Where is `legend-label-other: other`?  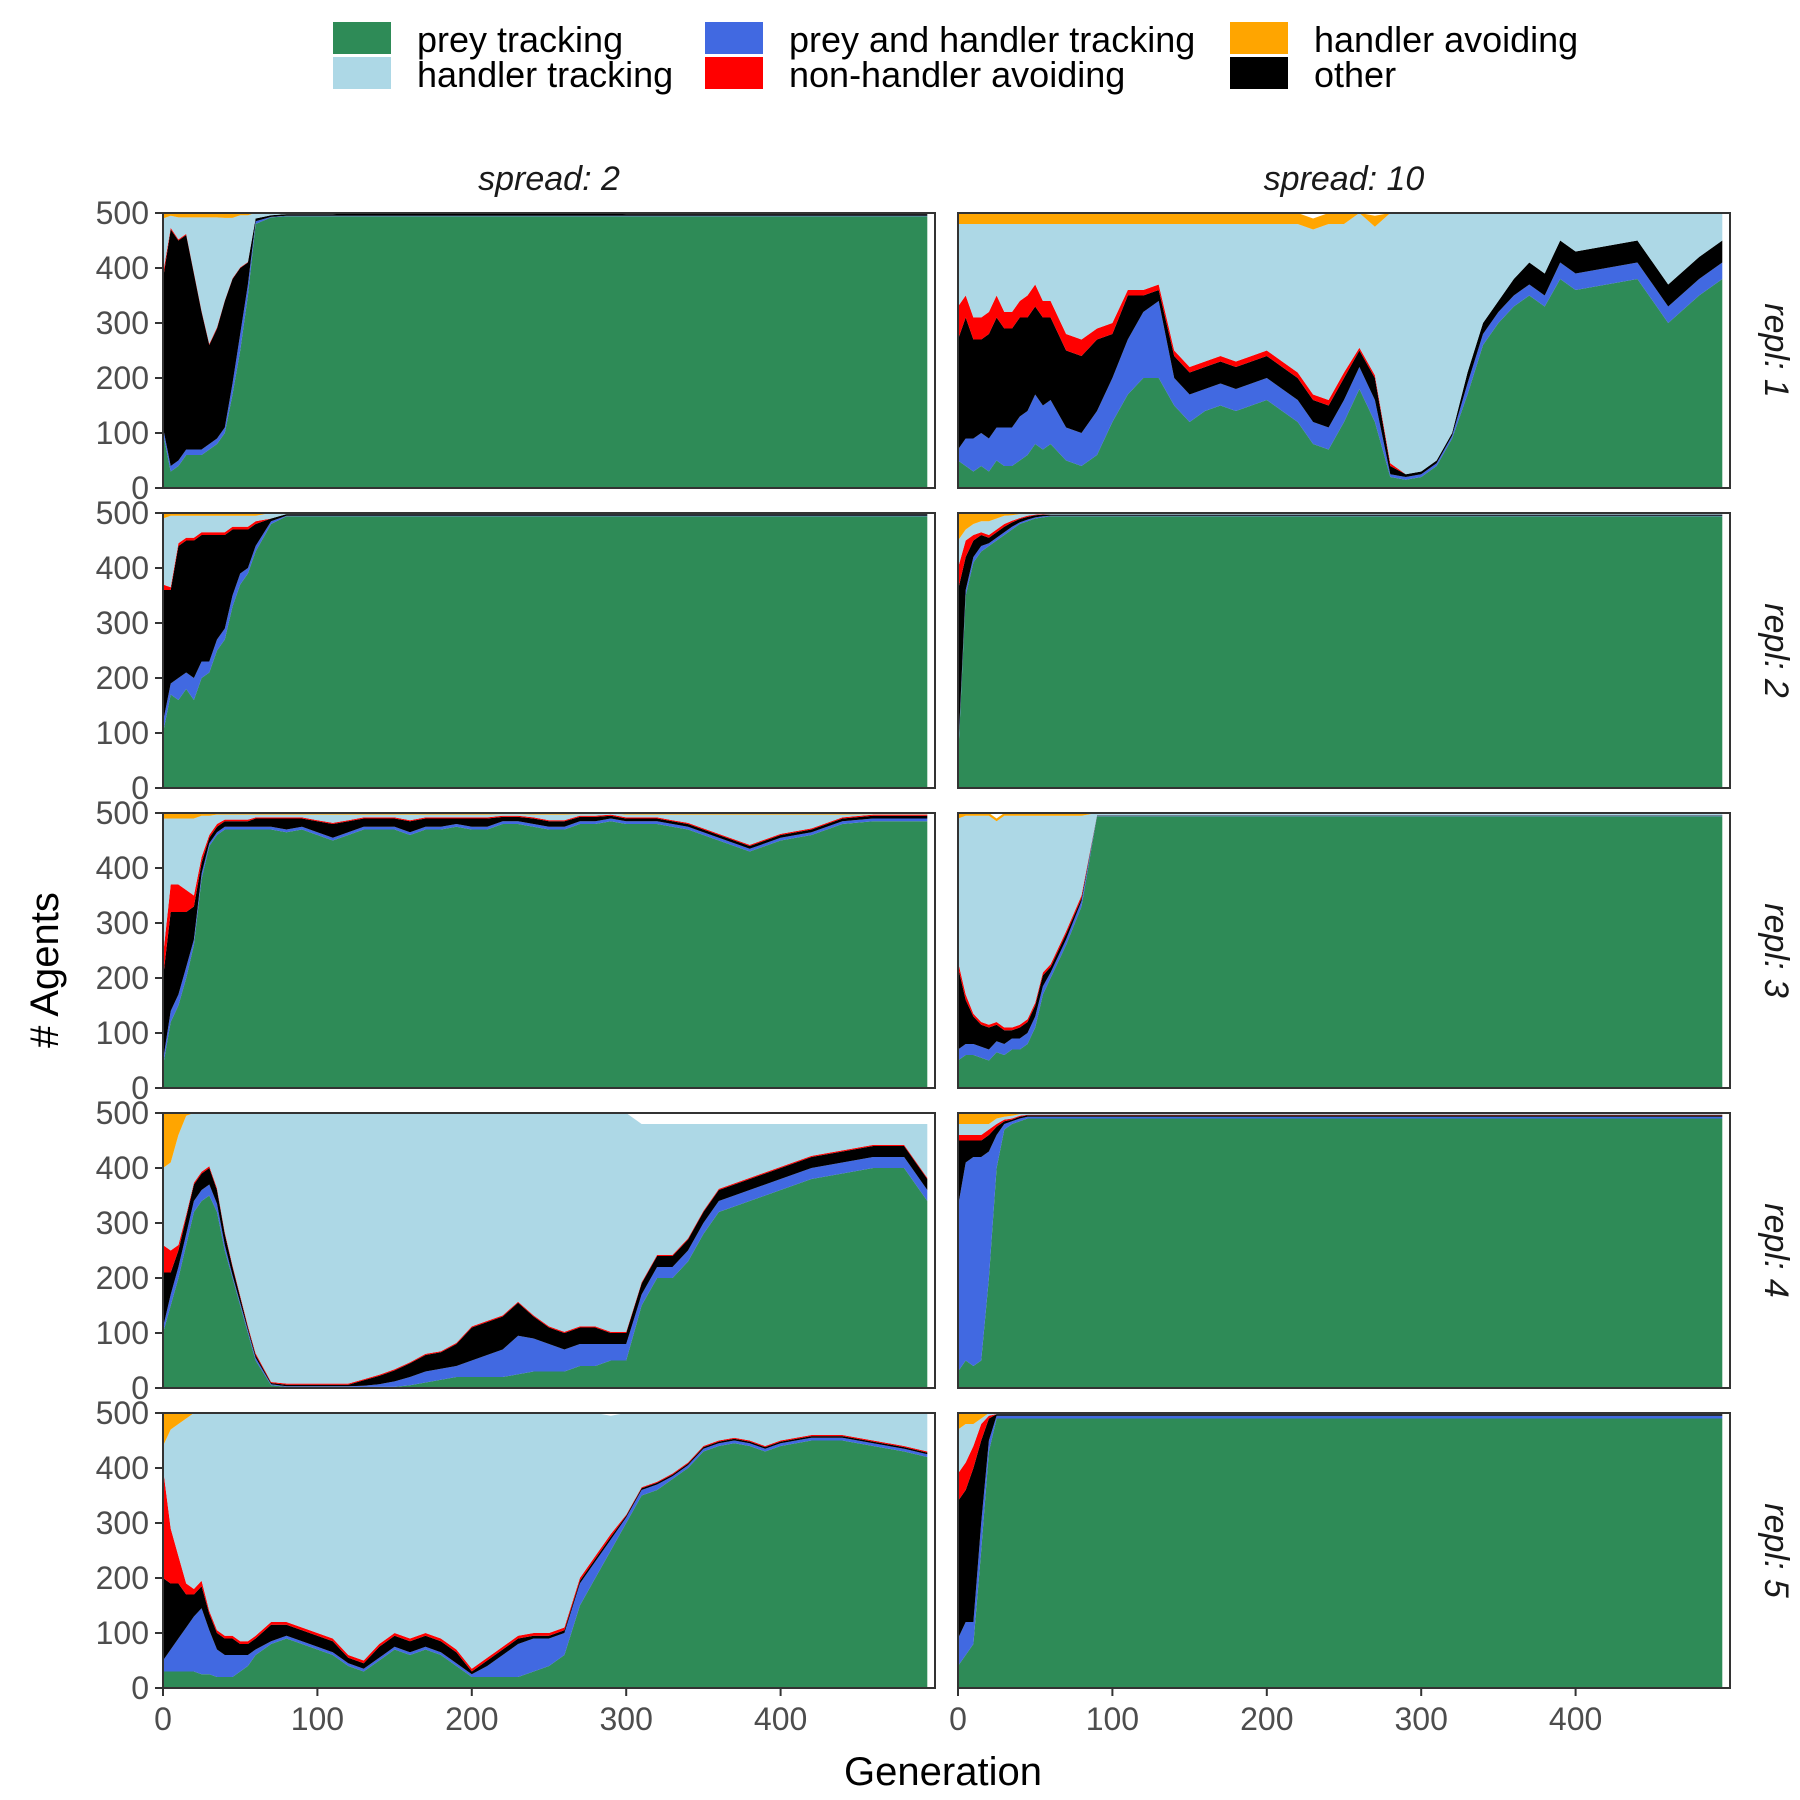
legend-label-other: other is located at coordinates (1355, 74).